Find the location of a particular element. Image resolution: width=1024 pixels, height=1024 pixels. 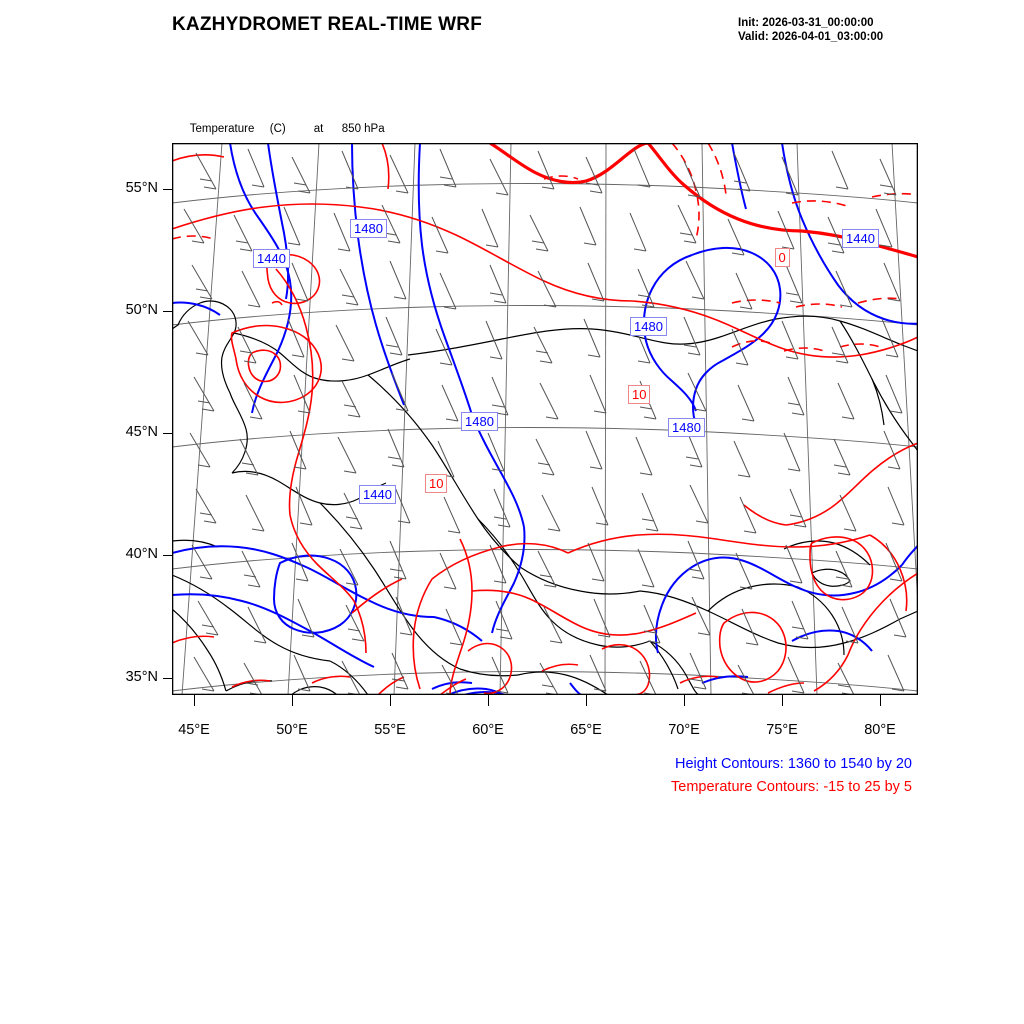

lon-tick-label: 55°E is located at coordinates (390, 730).